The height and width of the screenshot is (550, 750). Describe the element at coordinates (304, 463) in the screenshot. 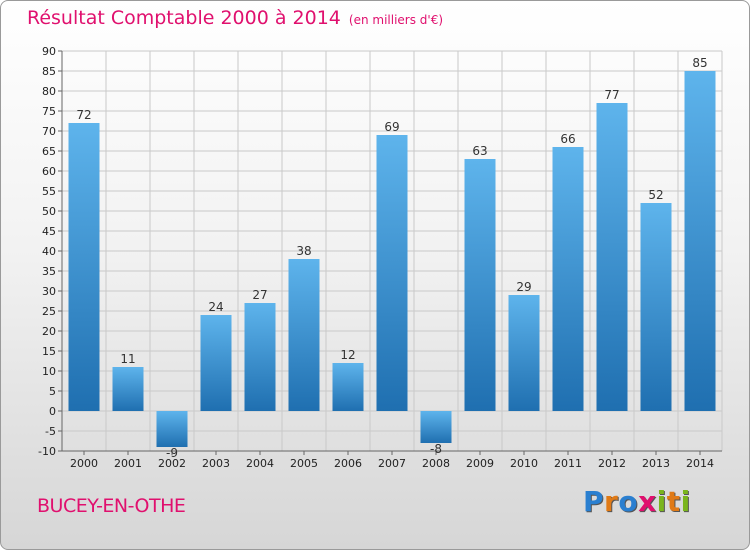

I see `x-tick-label: 2005` at that location.